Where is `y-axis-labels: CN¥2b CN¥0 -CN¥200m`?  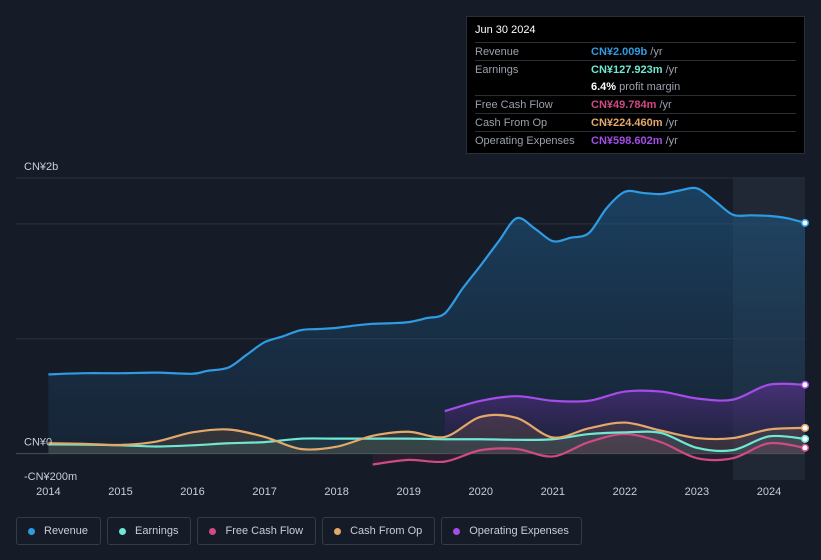
y-axis-labels: CN¥2b CN¥0 -CN¥200m is located at coordinates (50, 322).